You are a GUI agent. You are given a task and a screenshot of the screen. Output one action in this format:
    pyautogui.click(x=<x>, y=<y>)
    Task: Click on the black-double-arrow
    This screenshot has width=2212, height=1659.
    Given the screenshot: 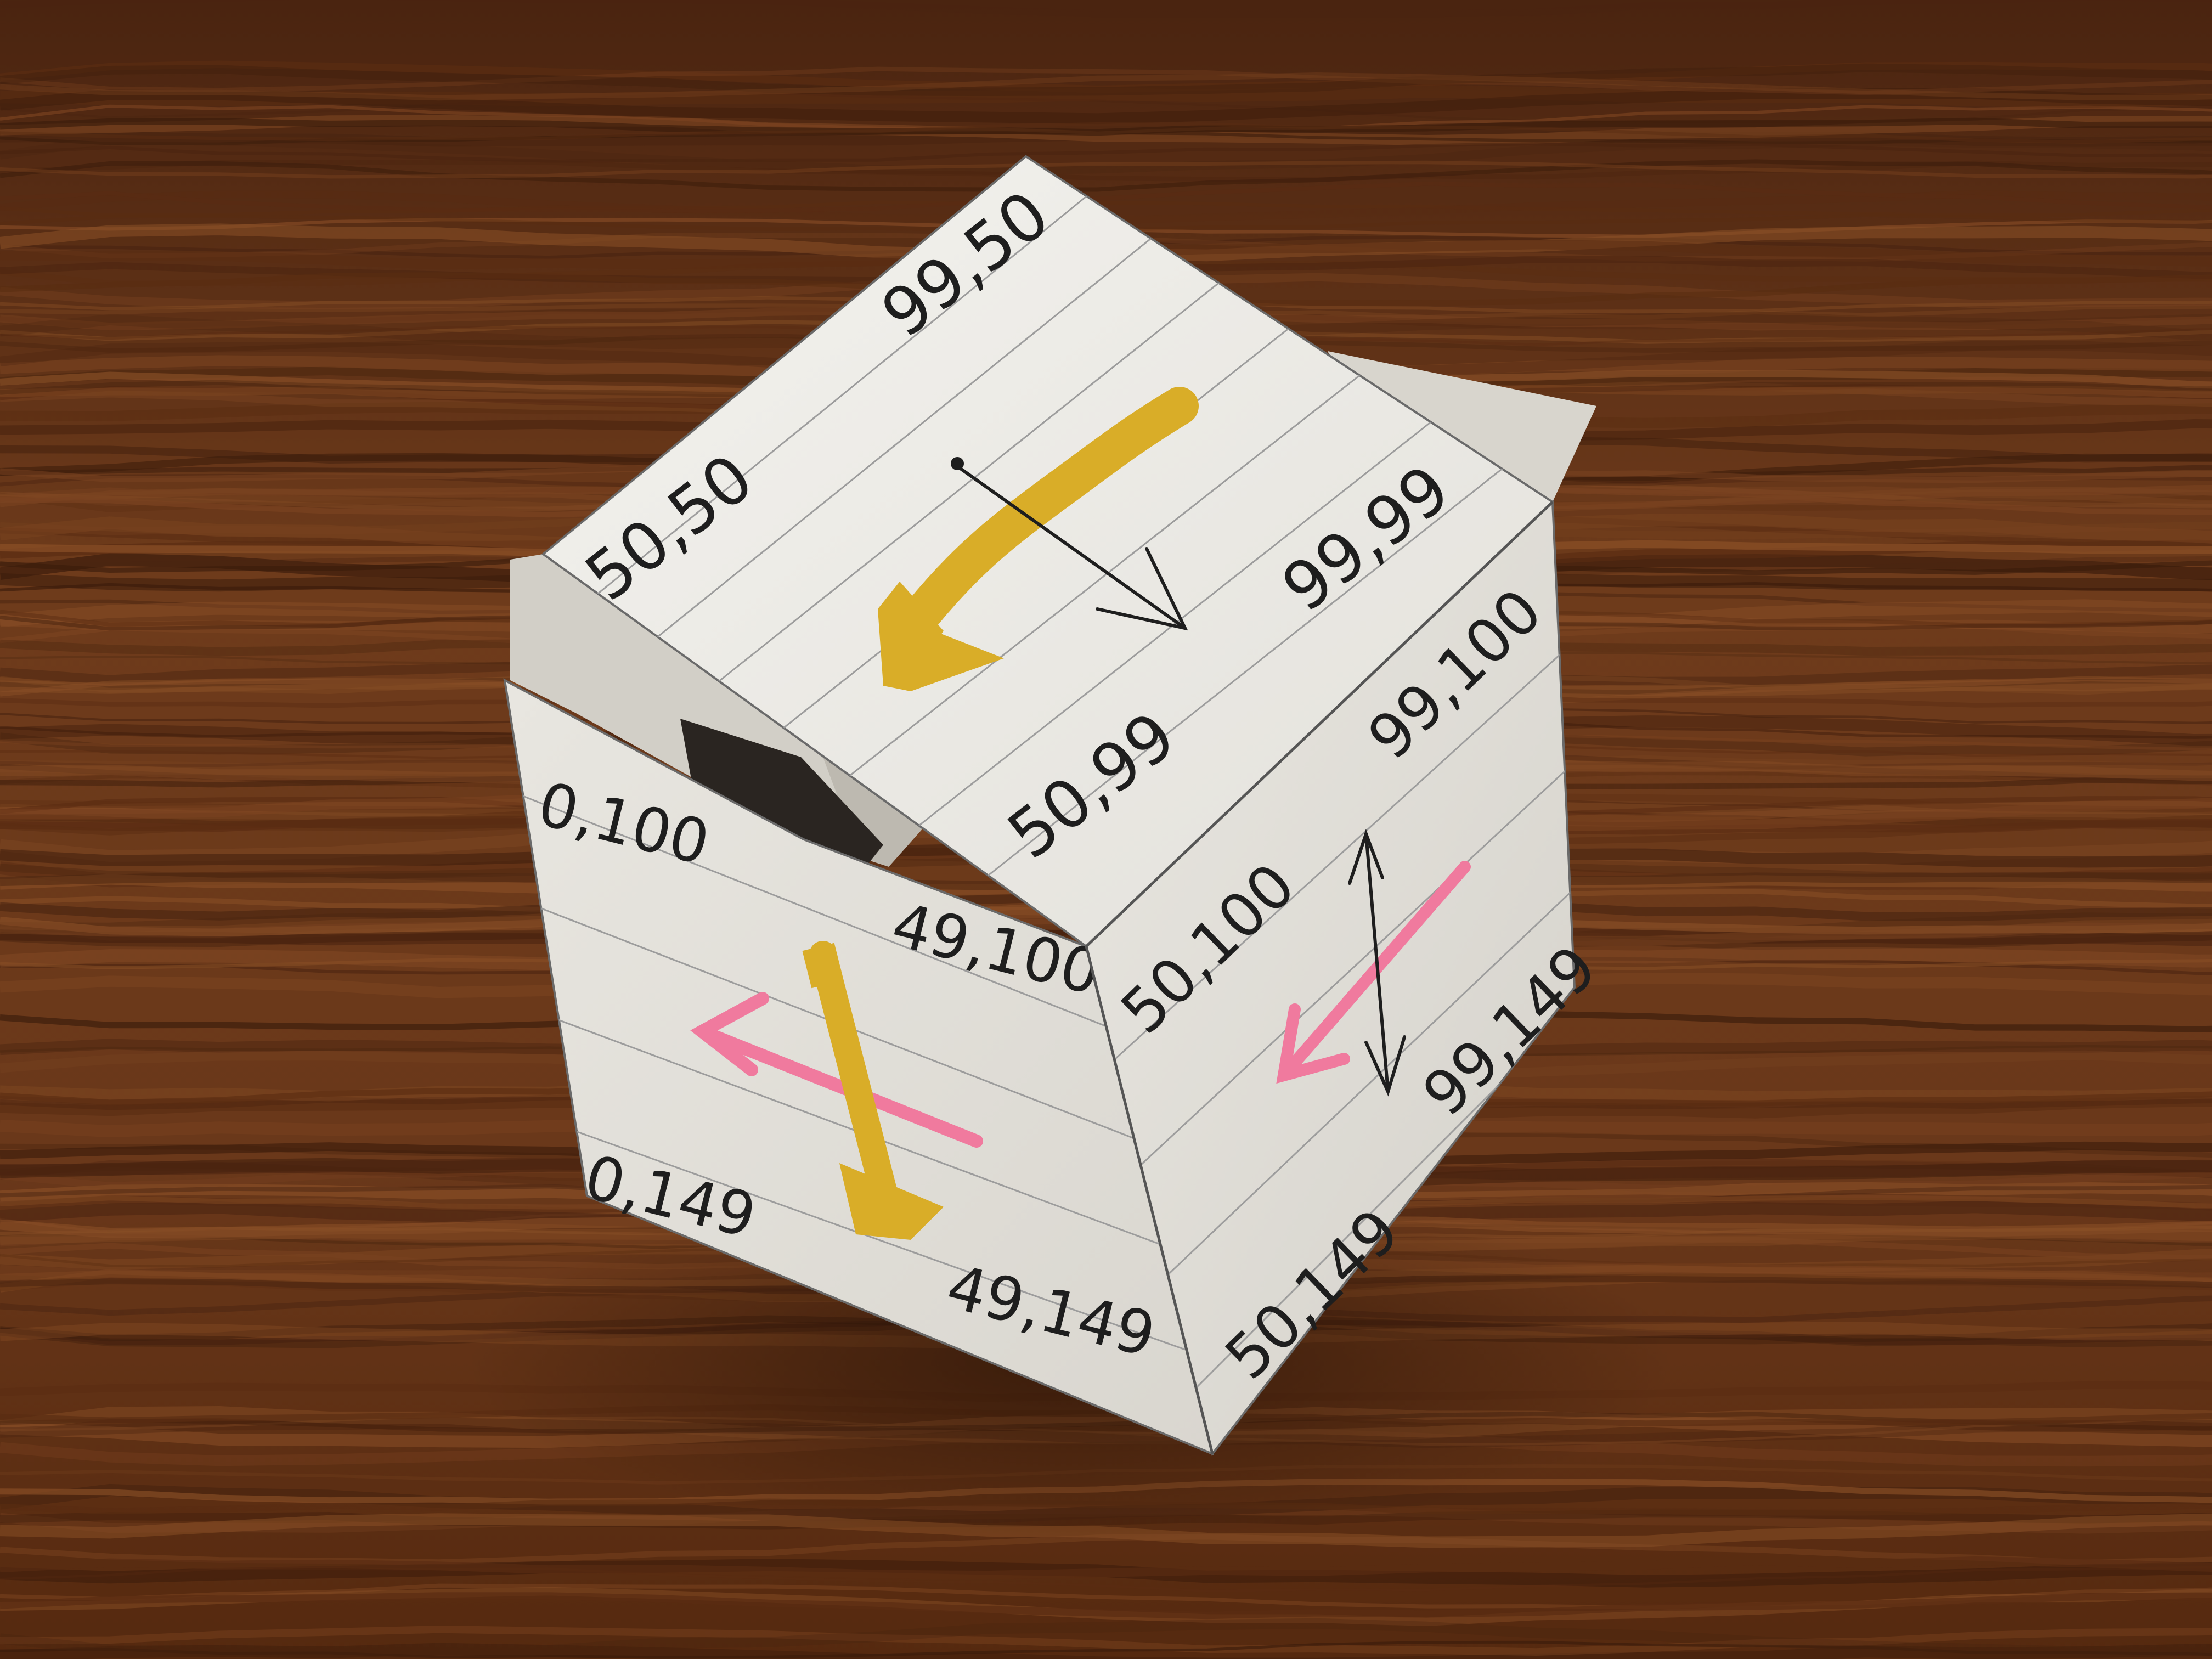 What is the action you would take?
    pyautogui.click(x=1377, y=963)
    